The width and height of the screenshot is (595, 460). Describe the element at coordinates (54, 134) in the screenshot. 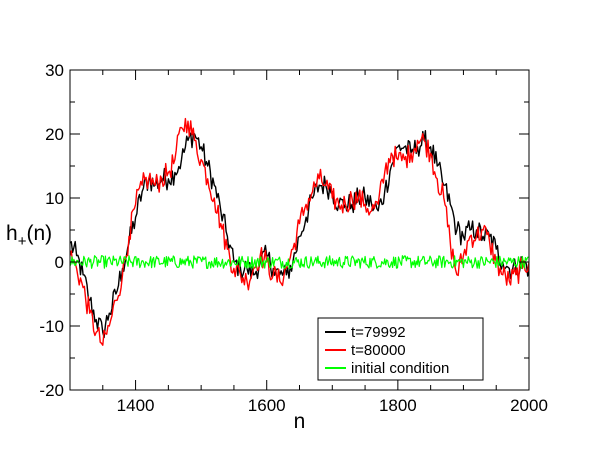

I see `y-tick-label: 20` at that location.